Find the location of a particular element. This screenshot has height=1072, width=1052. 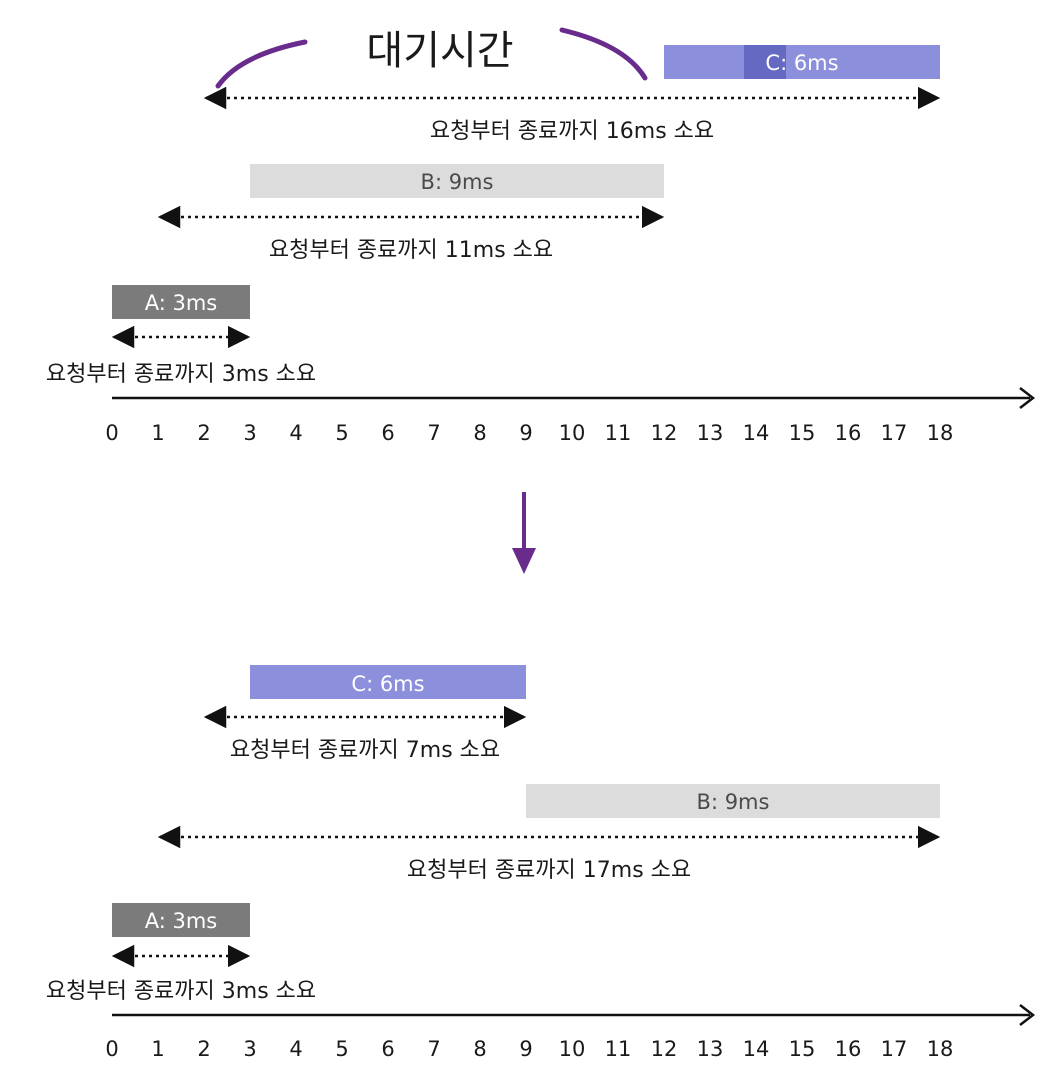

duration-text: 요청부터 종료까지 11ms 소요 is located at coordinates (411, 250).